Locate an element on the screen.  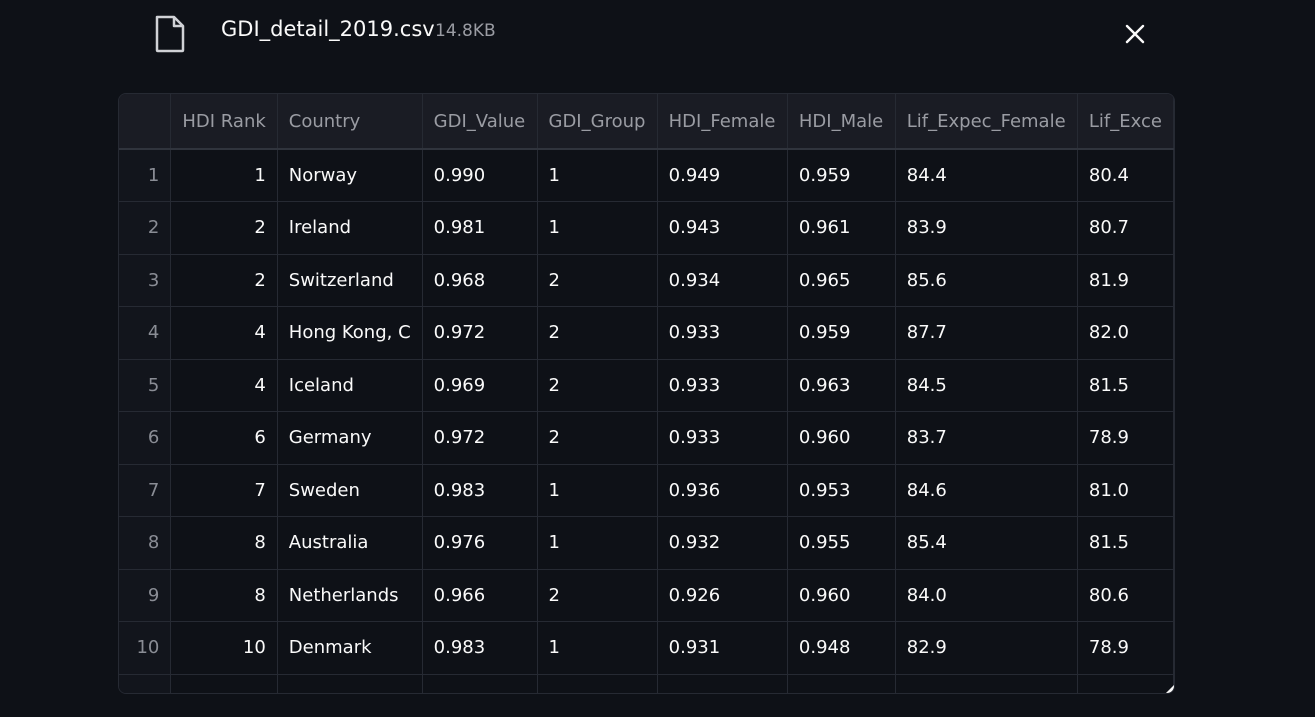
close-button is located at coordinates (1135, 34).